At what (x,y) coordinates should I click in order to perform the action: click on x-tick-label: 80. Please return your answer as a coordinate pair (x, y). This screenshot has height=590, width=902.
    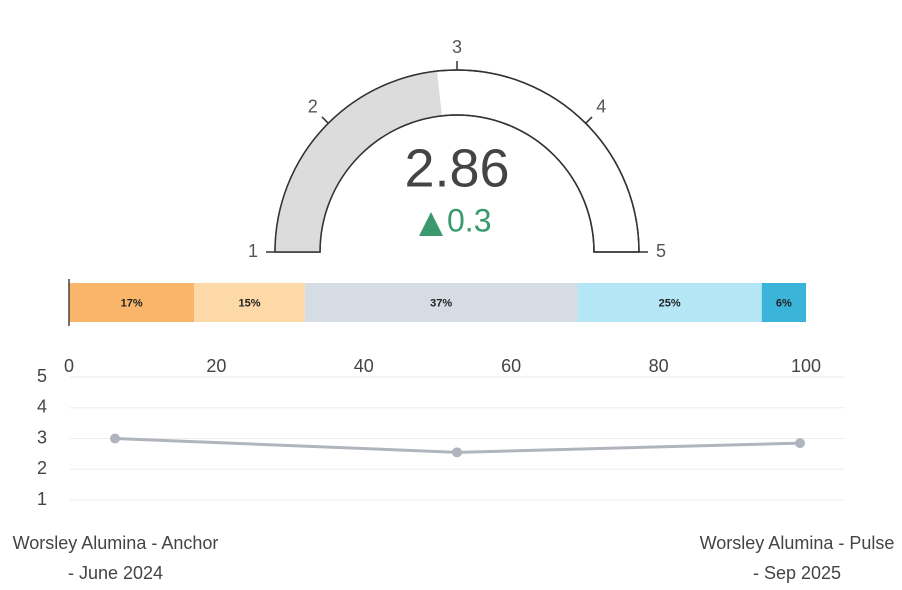
    Looking at the image, I should click on (659, 366).